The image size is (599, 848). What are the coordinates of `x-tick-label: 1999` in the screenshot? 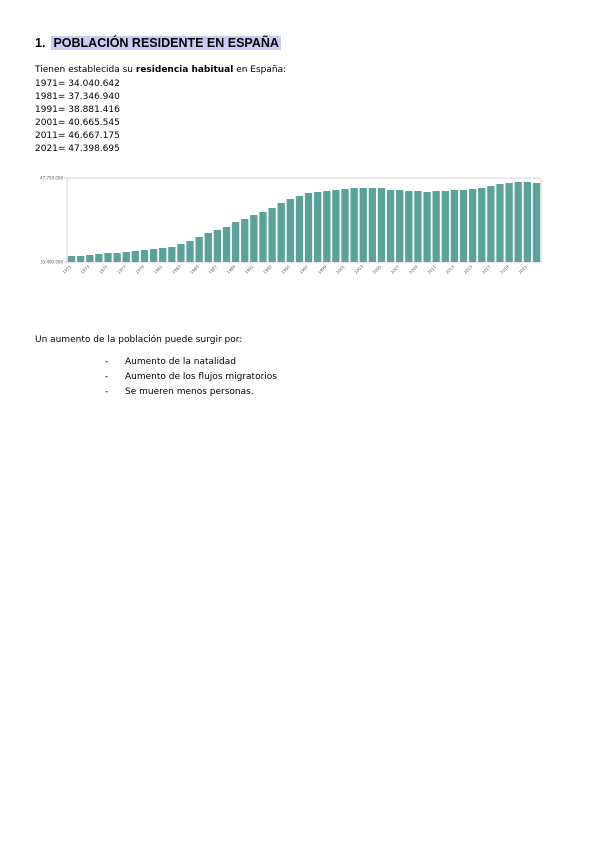 It's located at (322, 269).